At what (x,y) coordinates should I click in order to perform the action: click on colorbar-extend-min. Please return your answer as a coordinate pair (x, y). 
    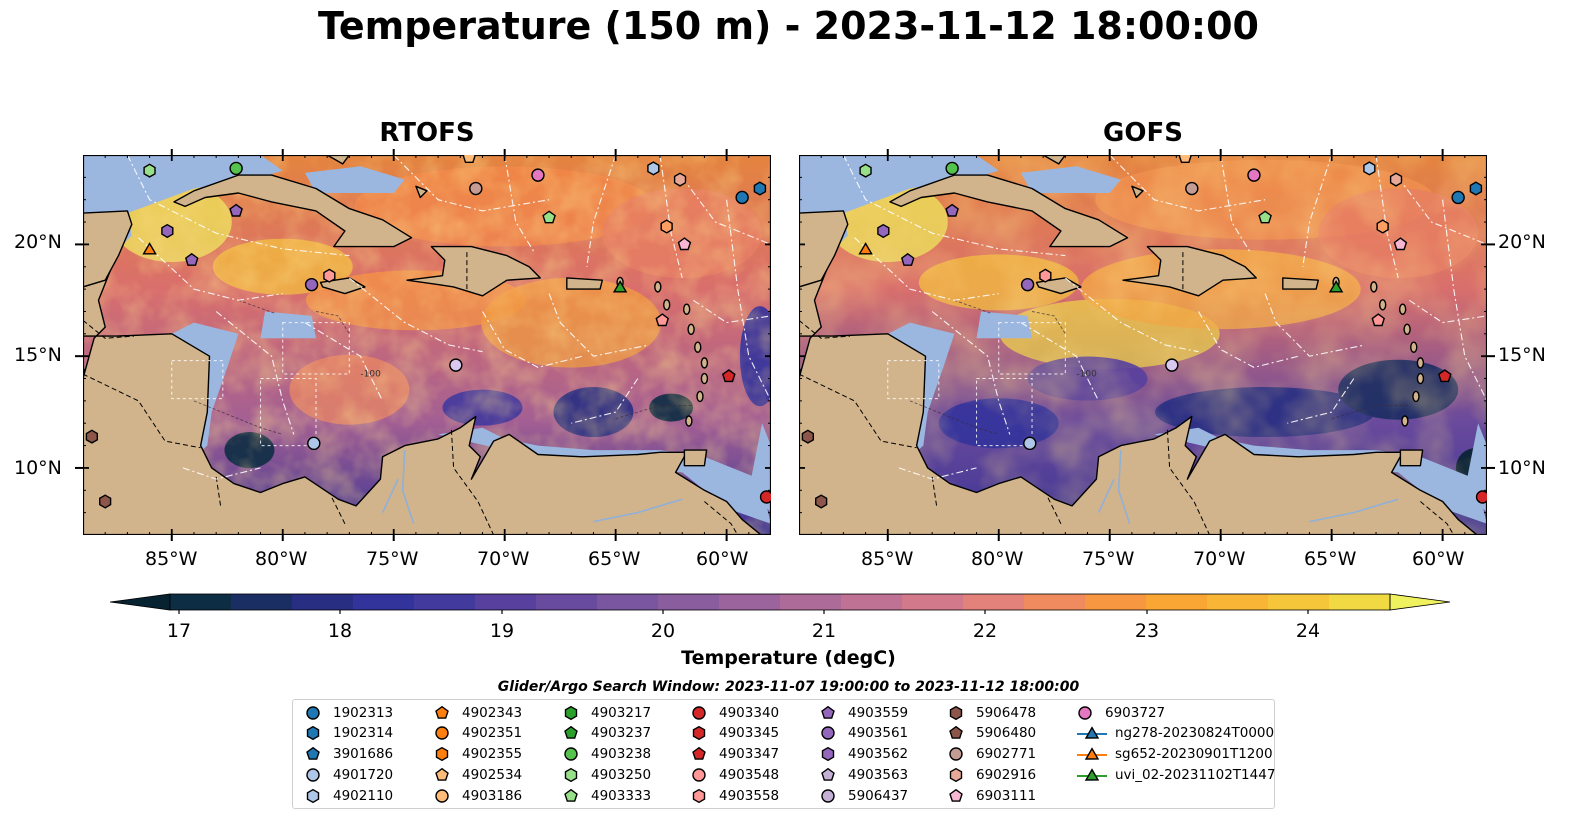
    Looking at the image, I should click on (140, 602).